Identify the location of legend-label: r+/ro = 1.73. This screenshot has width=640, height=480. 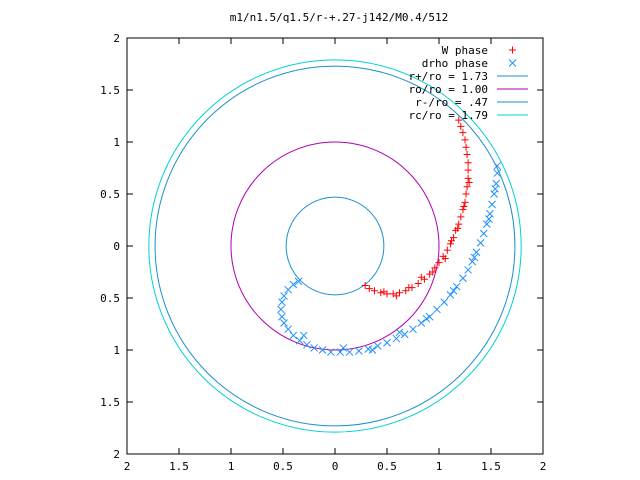
(448, 76).